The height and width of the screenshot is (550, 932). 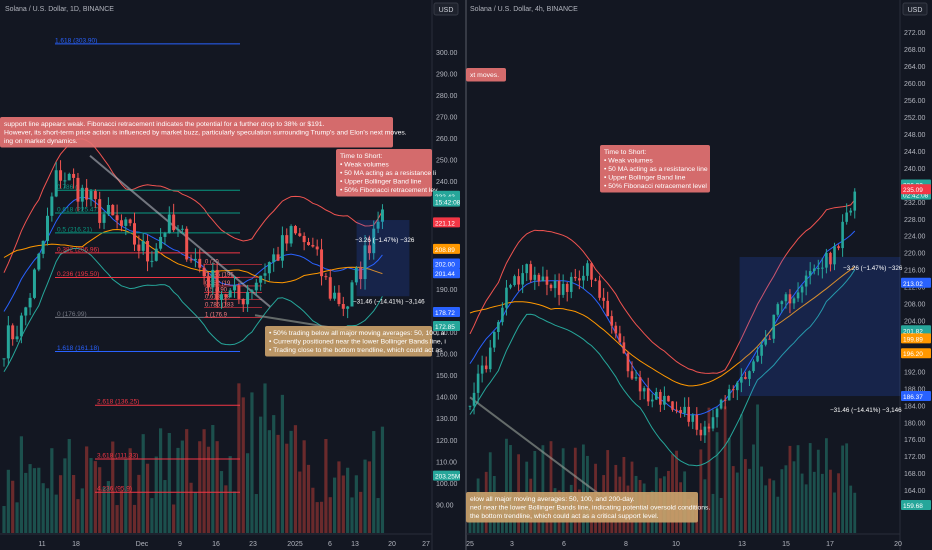 I want to click on right-y-tick-label: 244.00, so click(x=915, y=152).